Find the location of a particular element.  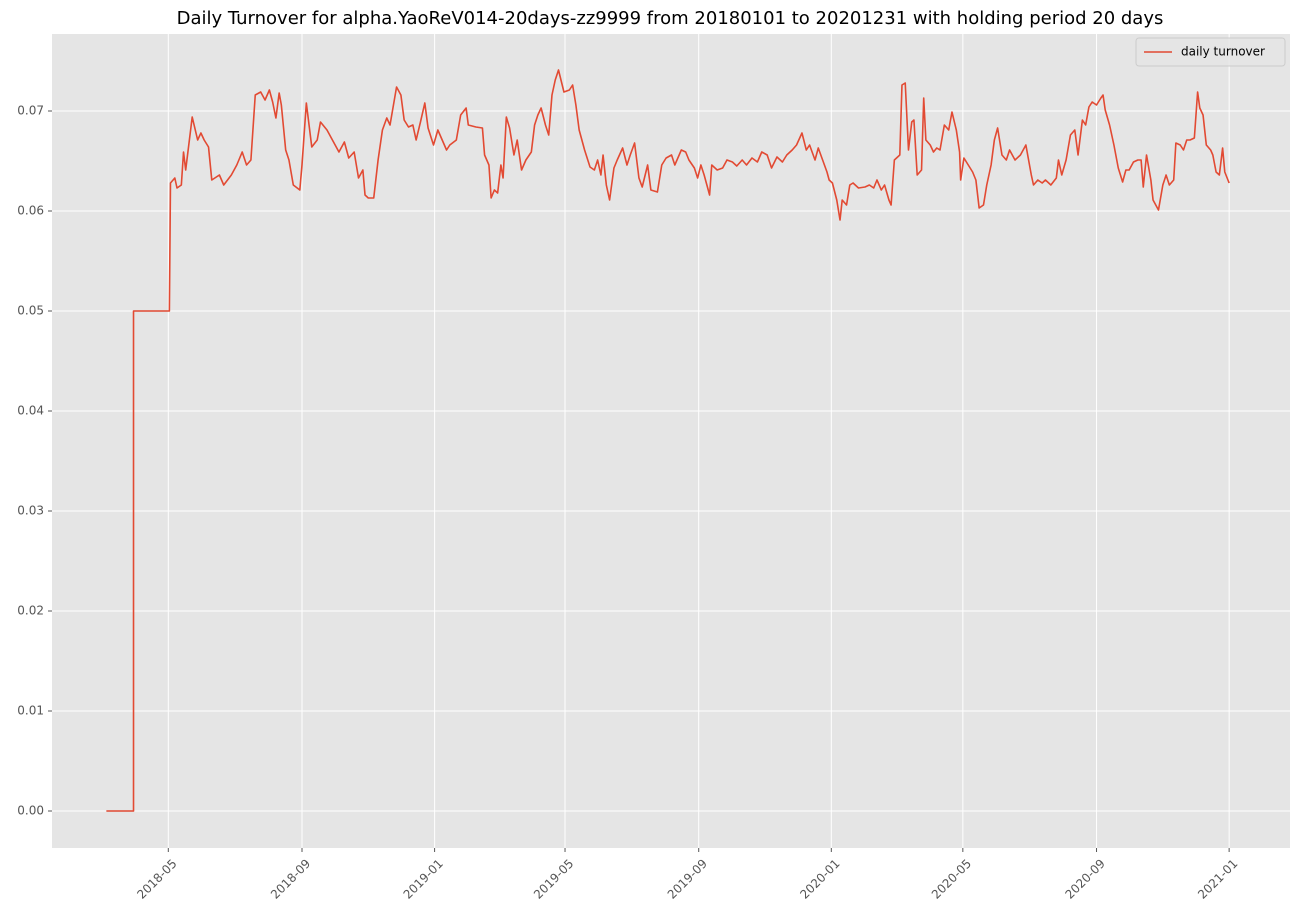

y-tick-label: 0.01 is located at coordinates (30, 711).